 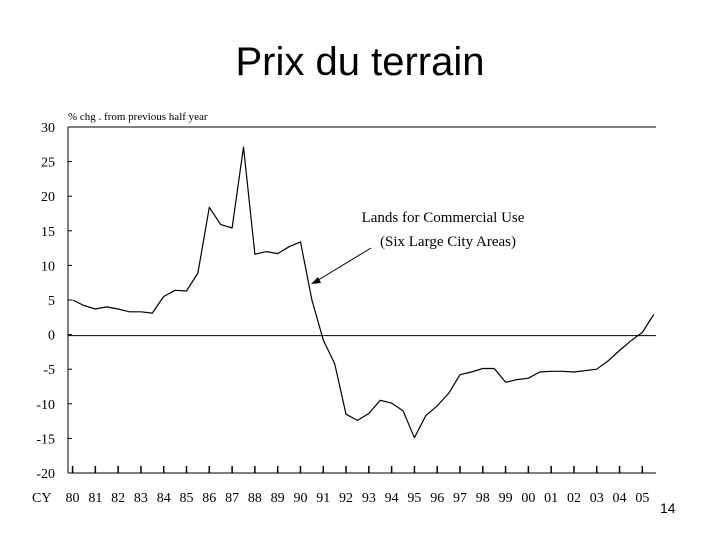 I want to click on annotation-line-2: (Six Large City Areas), so click(x=448, y=242).